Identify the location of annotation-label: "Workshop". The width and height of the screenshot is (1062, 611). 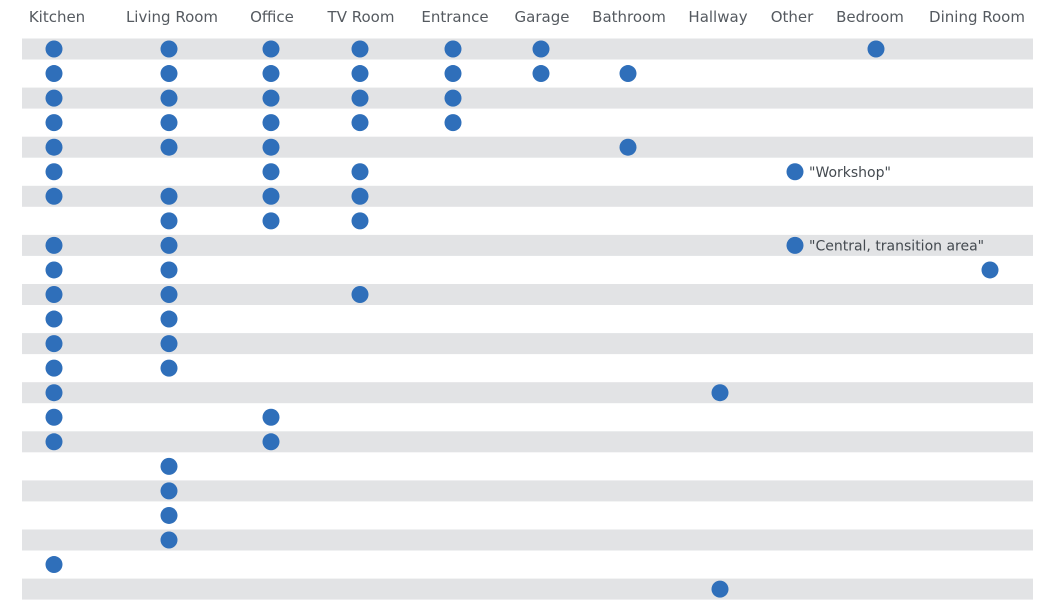
(850, 173).